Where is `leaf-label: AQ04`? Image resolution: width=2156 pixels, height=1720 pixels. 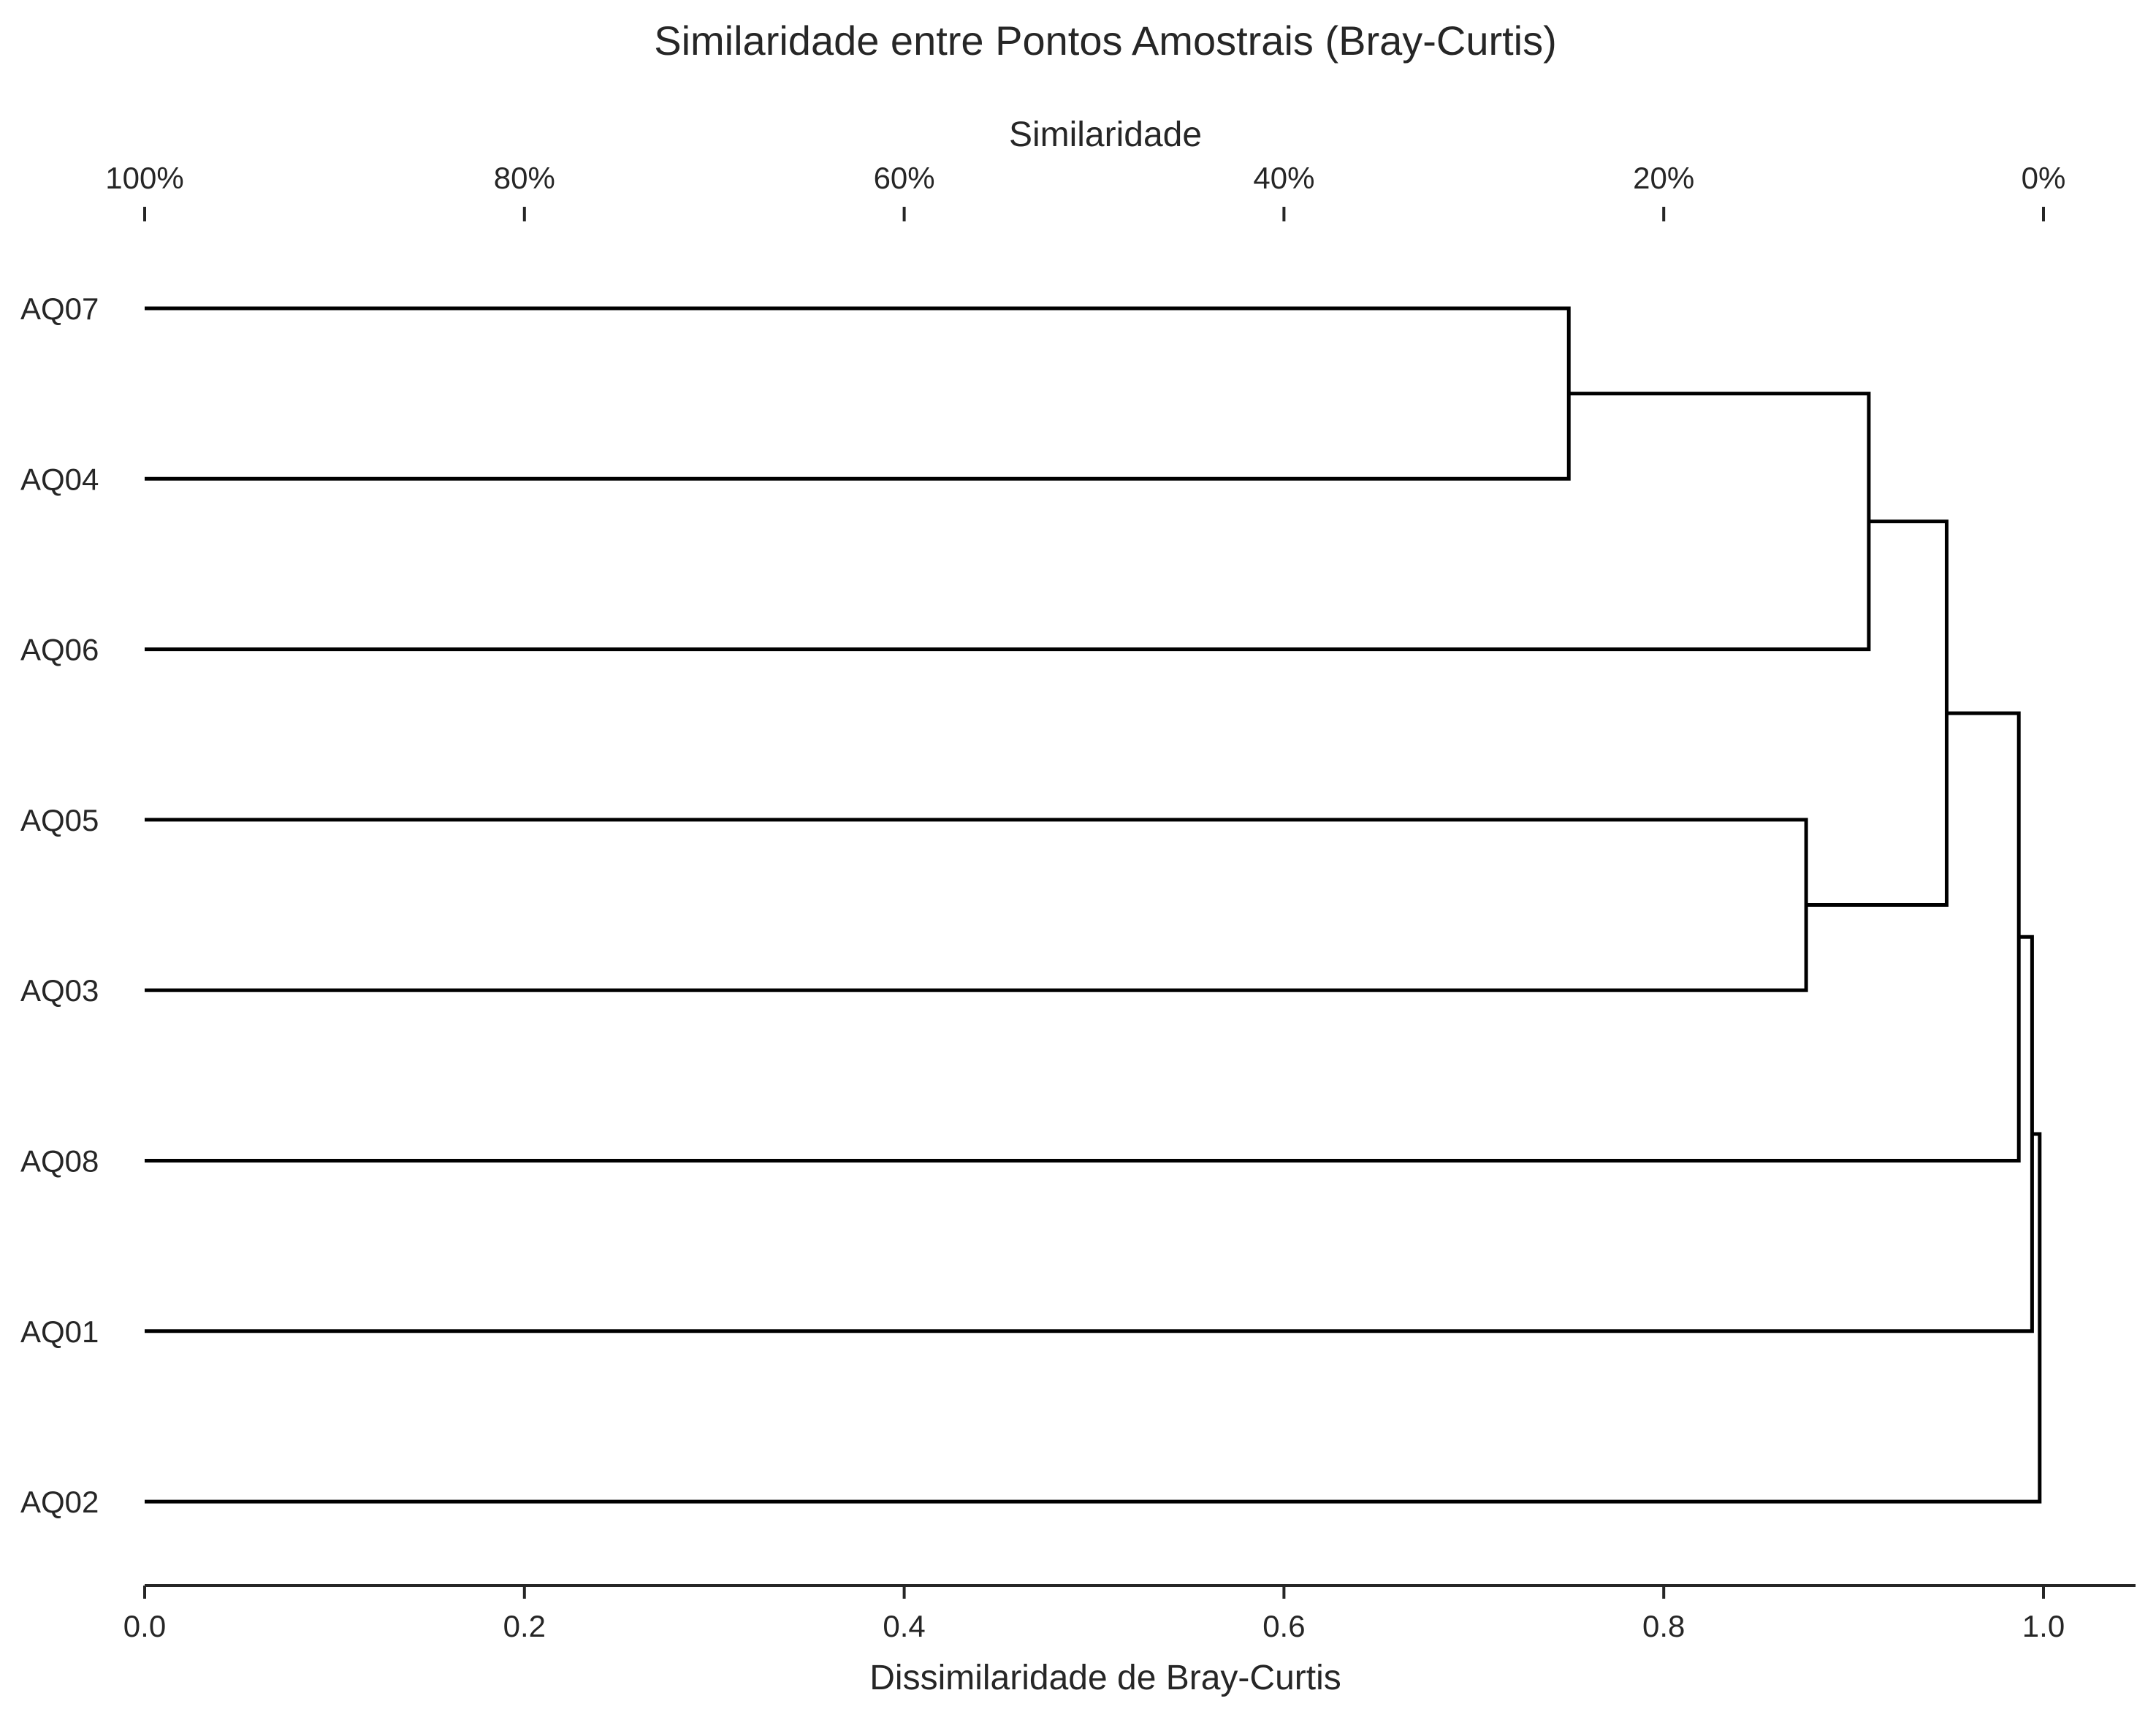
leaf-label: AQ04 is located at coordinates (59, 479).